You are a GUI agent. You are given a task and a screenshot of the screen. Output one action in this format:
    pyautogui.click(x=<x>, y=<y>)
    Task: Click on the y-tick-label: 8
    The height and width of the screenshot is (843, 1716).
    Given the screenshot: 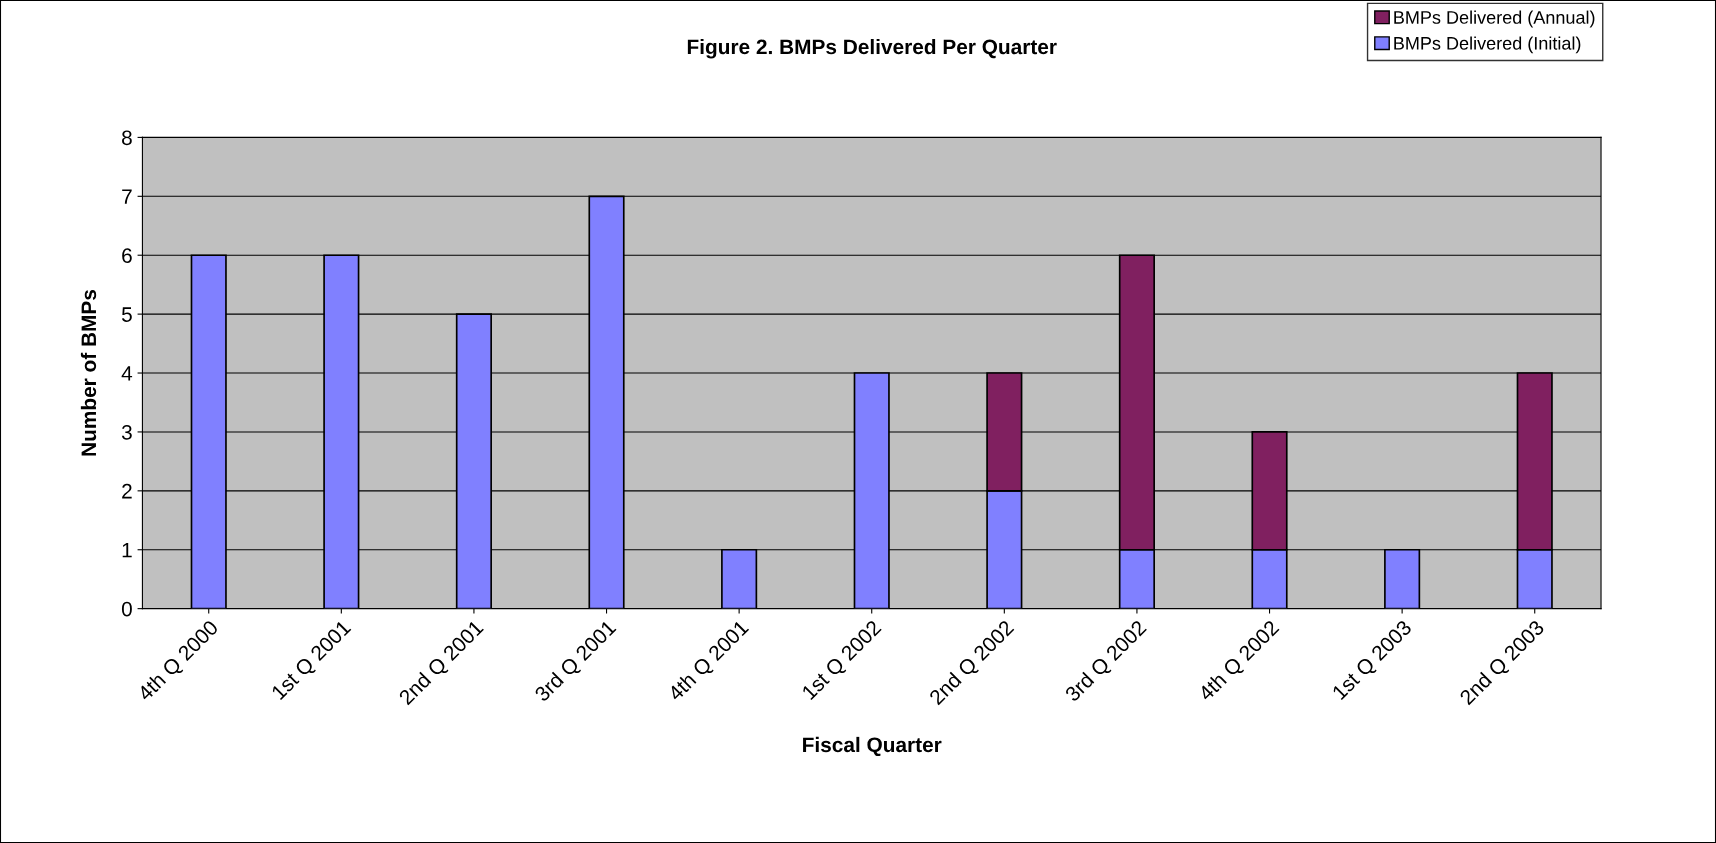 What is the action you would take?
    pyautogui.click(x=127, y=138)
    